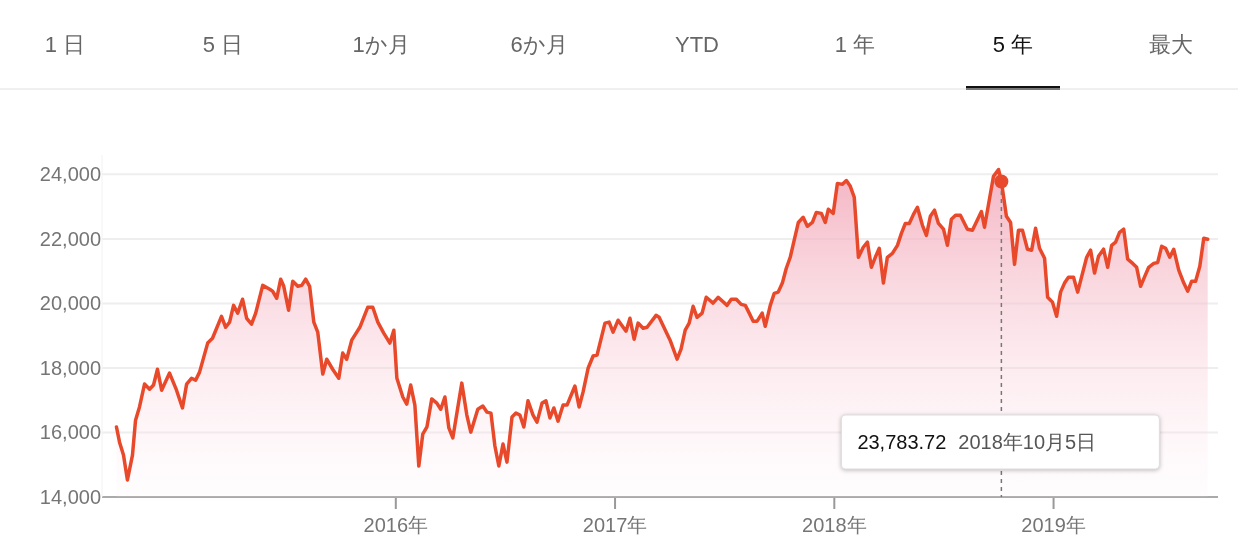 The height and width of the screenshot is (554, 1238). I want to click on y-tick-label: 24,000, so click(70, 174).